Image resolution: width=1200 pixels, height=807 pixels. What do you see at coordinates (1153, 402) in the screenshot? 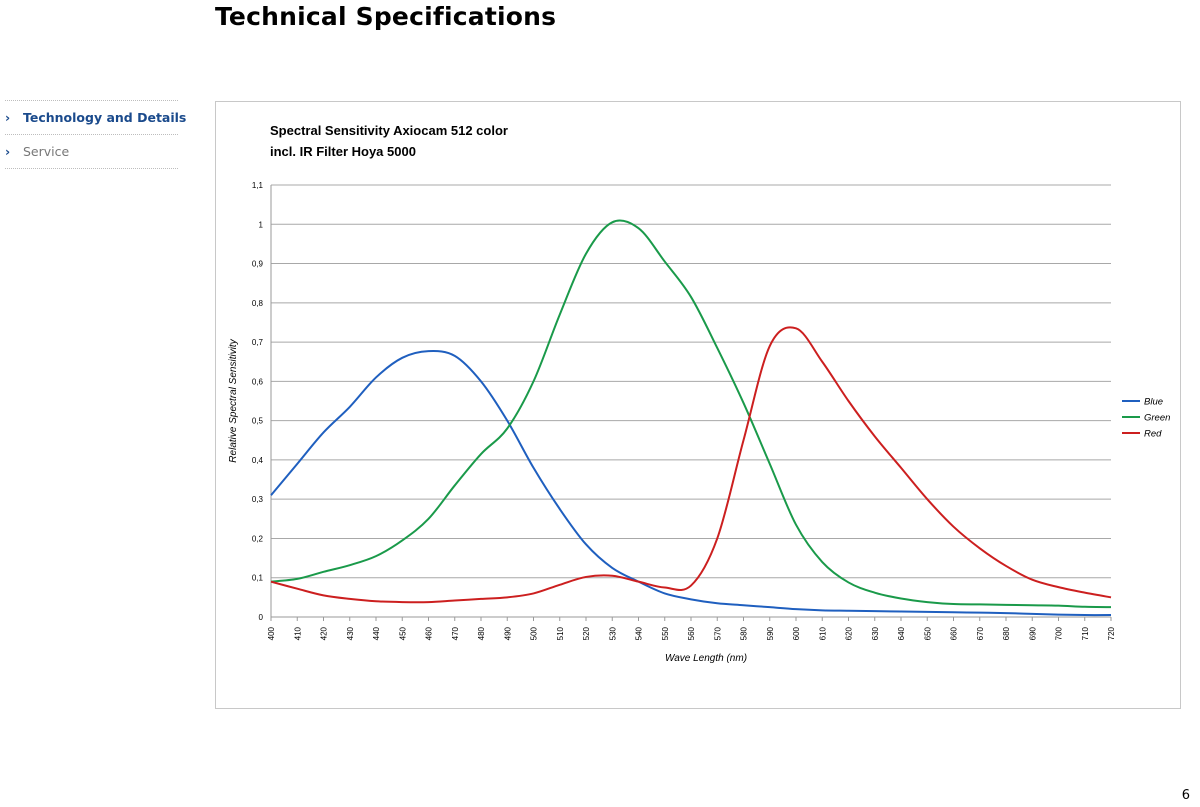
I see `legend-label-blue: Blue` at bounding box center [1153, 402].